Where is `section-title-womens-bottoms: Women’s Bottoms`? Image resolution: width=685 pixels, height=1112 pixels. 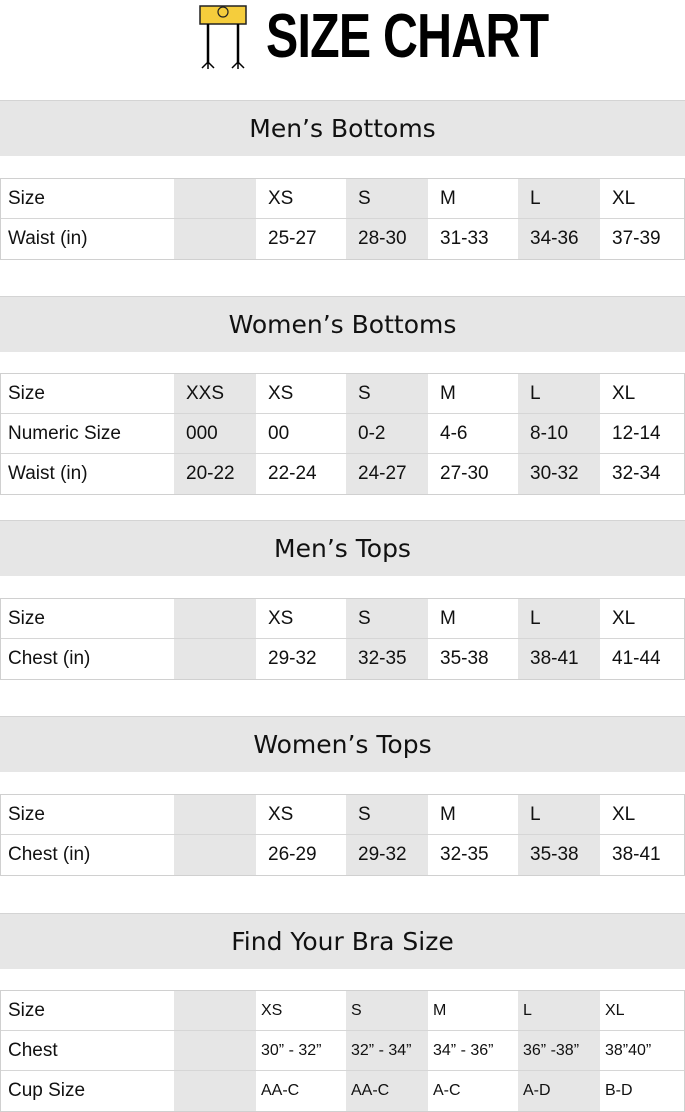
section-title-womens-bottoms: Women’s Bottoms is located at coordinates (342, 324).